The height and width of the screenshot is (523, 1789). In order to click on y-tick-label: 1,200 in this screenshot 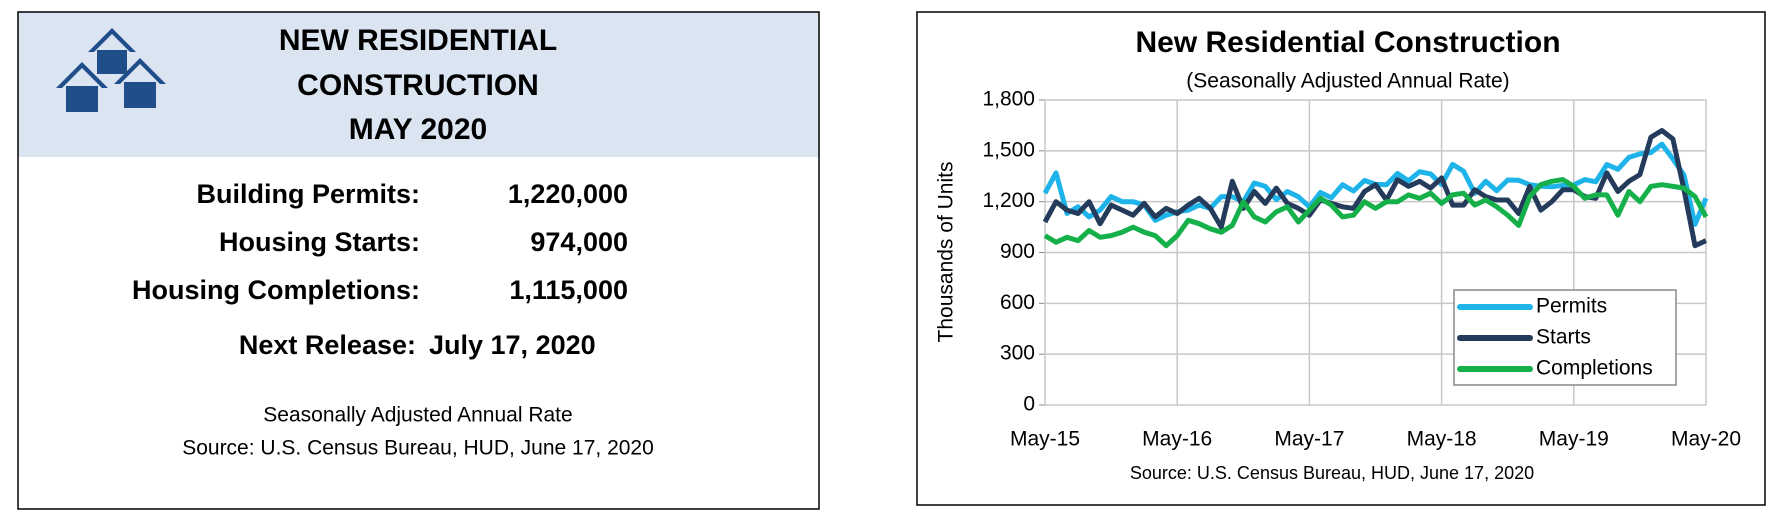, I will do `click(1008, 200)`.